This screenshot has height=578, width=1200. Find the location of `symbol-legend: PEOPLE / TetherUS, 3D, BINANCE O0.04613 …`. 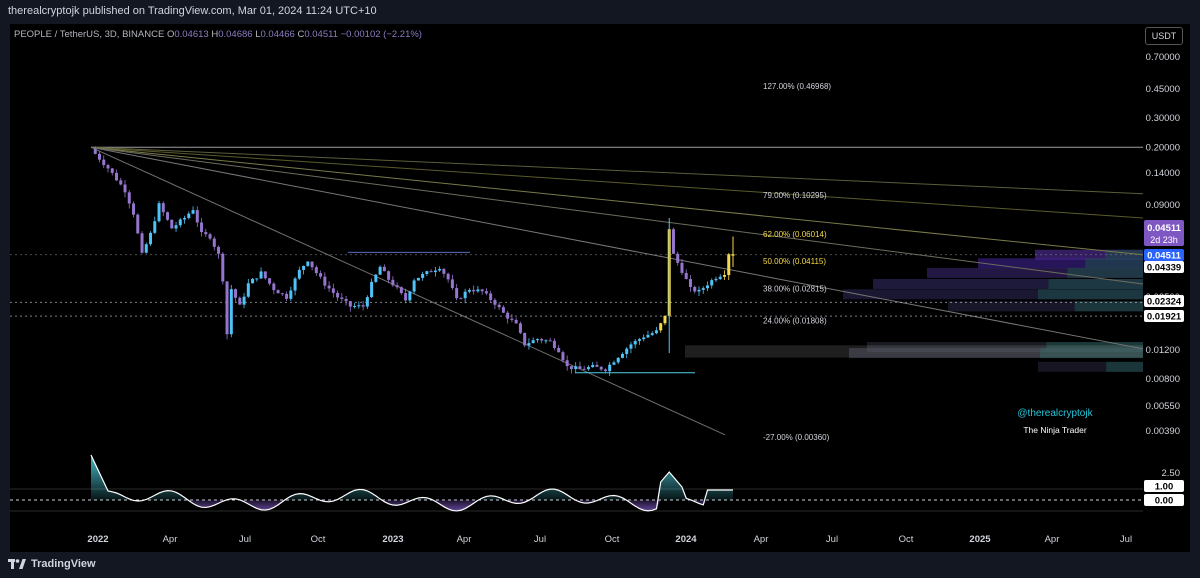

symbol-legend: PEOPLE / TetherUS, 3D, BINANCE O0.04613 … is located at coordinates (218, 34).